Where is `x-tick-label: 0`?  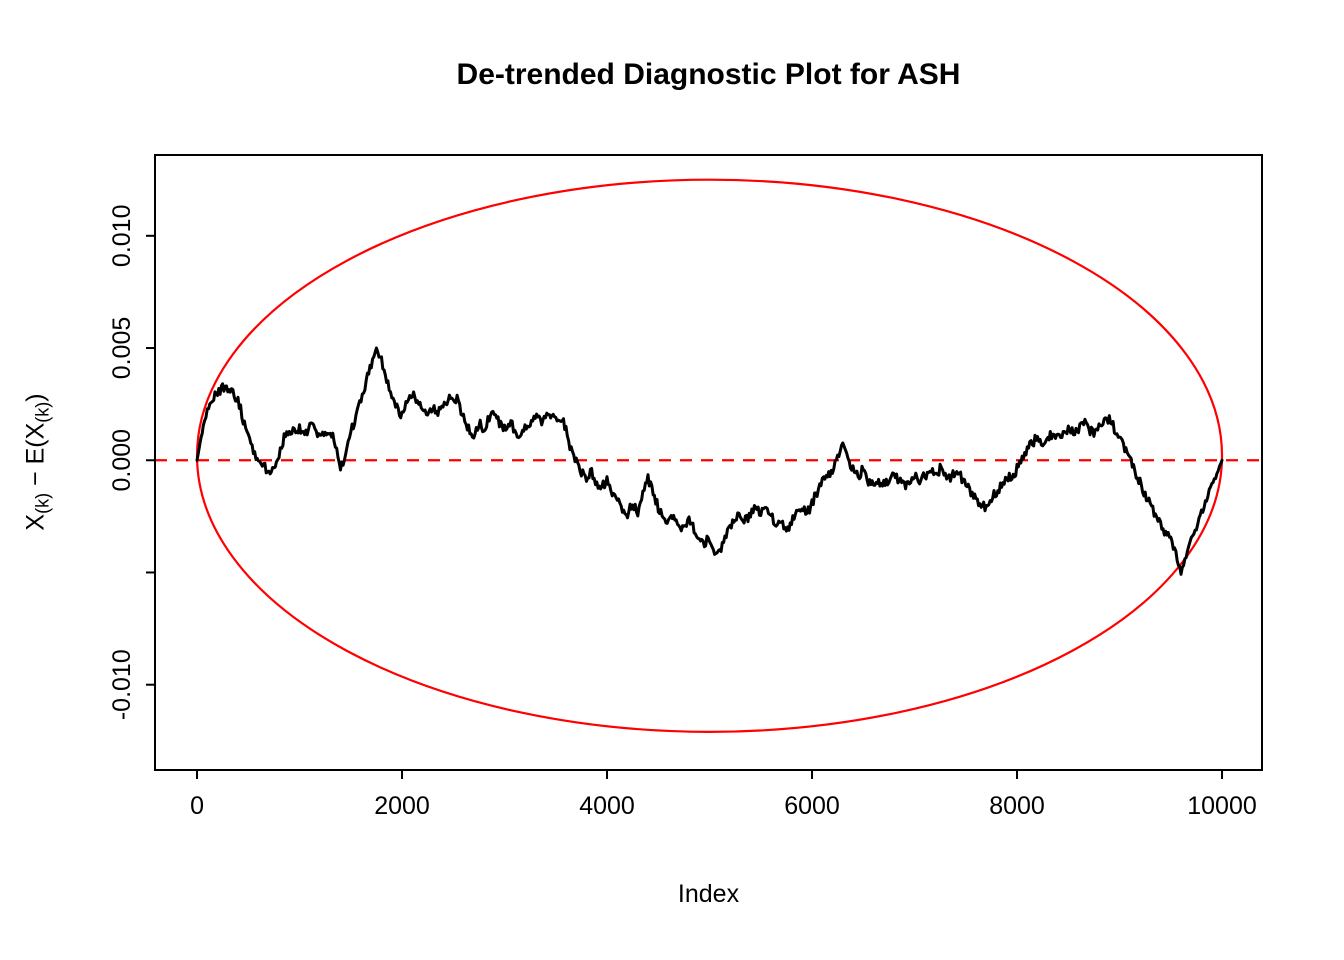
x-tick-label: 0 is located at coordinates (197, 806).